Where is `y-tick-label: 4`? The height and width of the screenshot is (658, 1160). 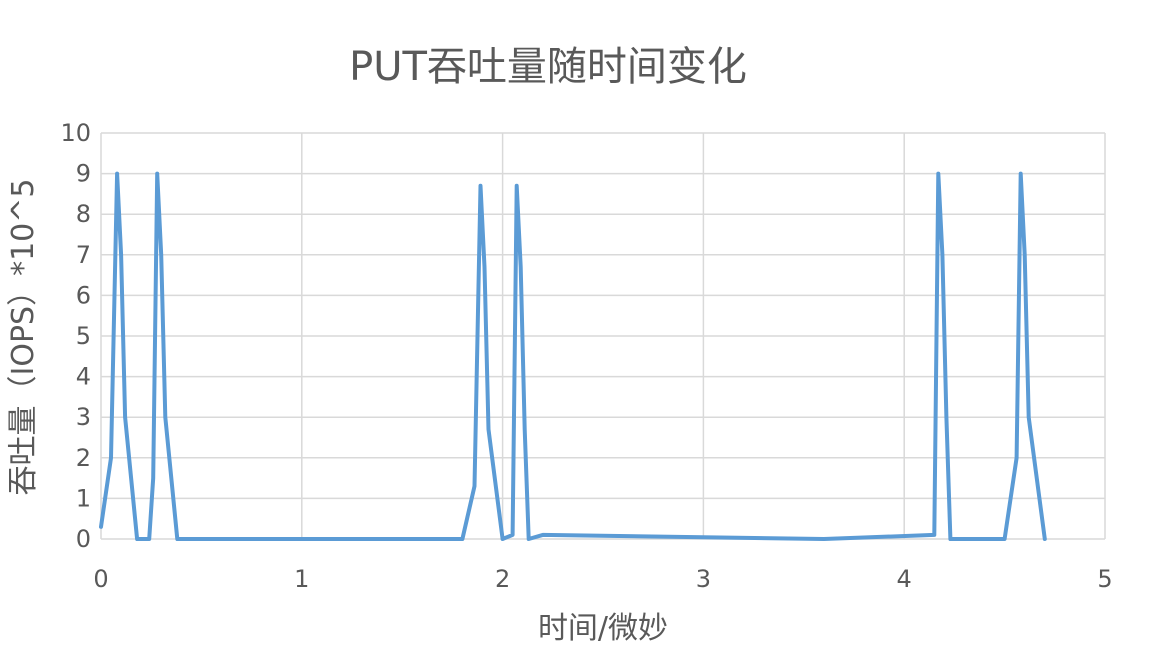 y-tick-label: 4 is located at coordinates (83, 377).